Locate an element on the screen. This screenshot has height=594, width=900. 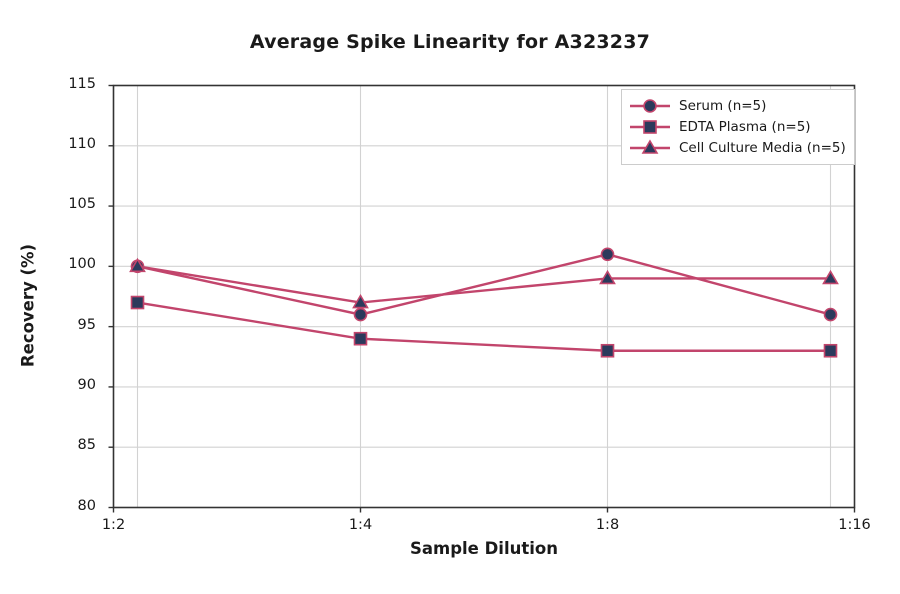
legend-label: EDTA Plasma (n=5) is located at coordinates (745, 126).